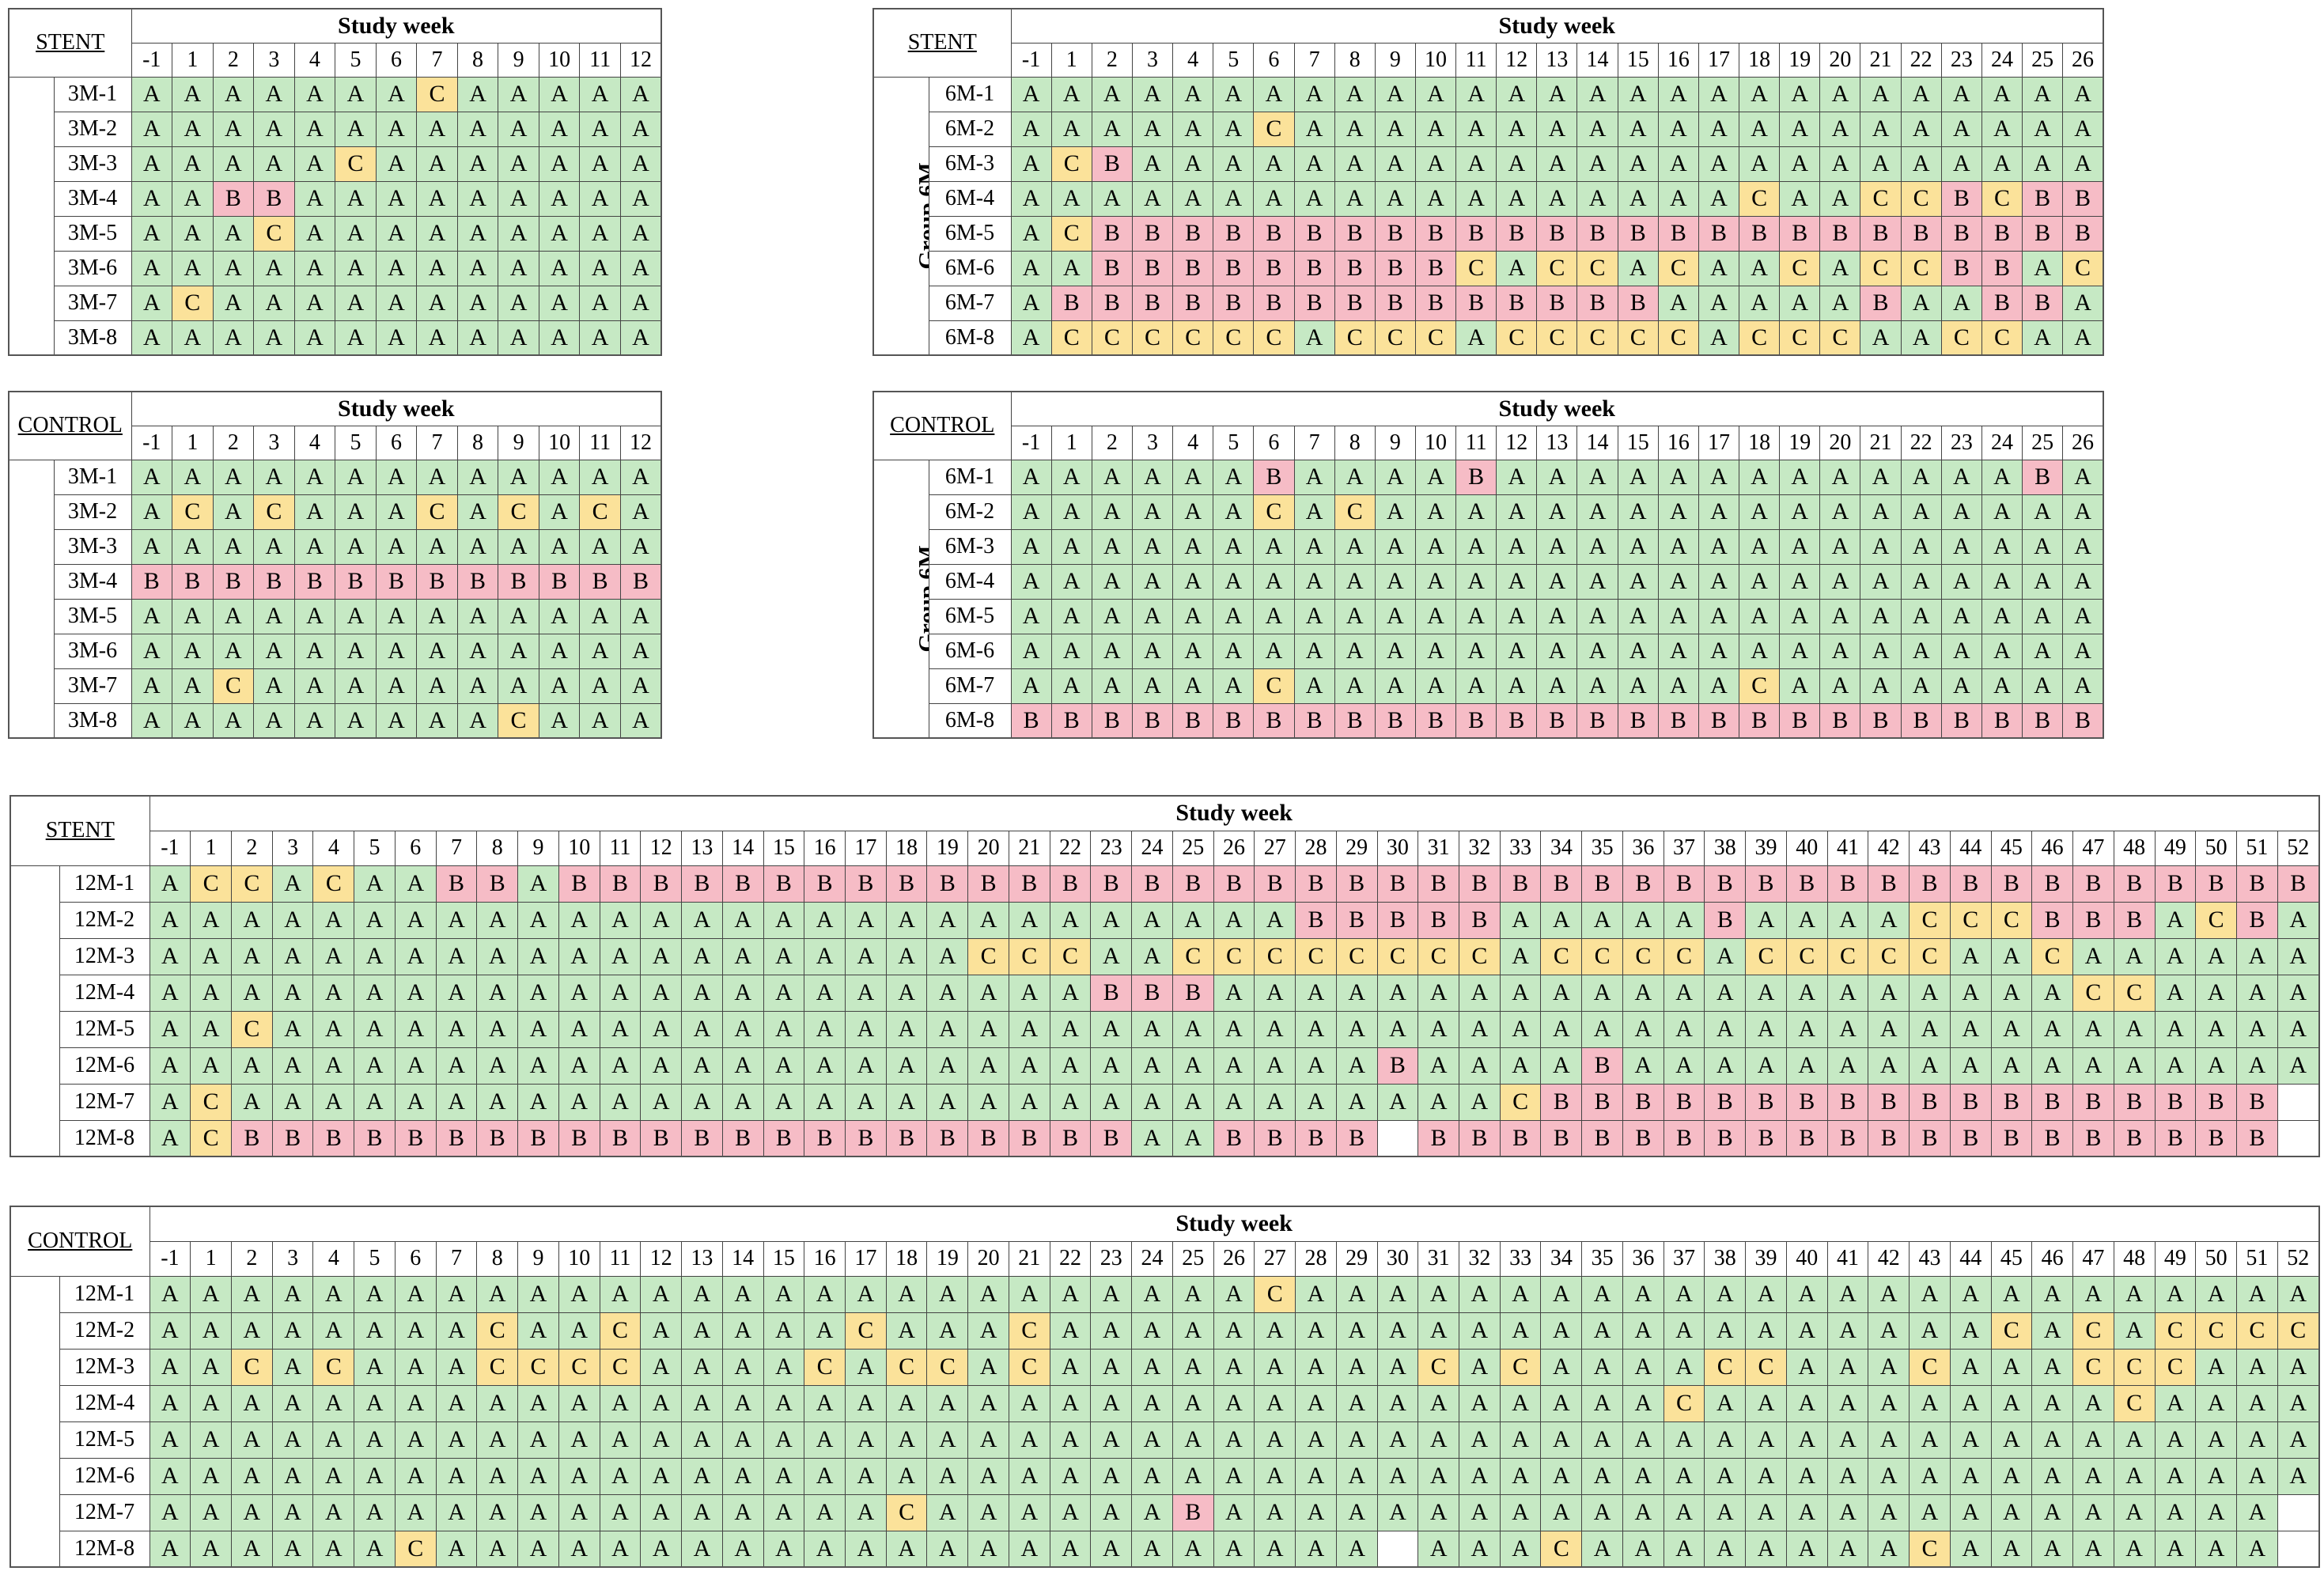  I want to click on week-tick-label: 1, so click(193, 60).